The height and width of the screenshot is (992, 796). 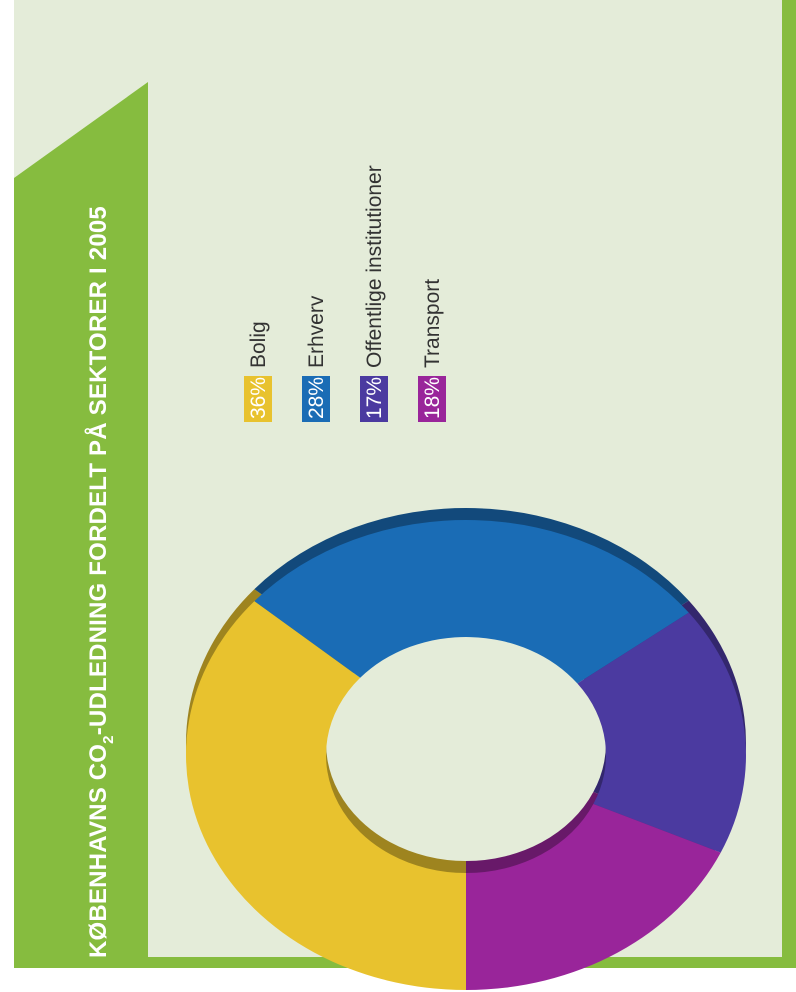 What do you see at coordinates (661, 732) in the screenshot?
I see `slice-offentlige-institutioner` at bounding box center [661, 732].